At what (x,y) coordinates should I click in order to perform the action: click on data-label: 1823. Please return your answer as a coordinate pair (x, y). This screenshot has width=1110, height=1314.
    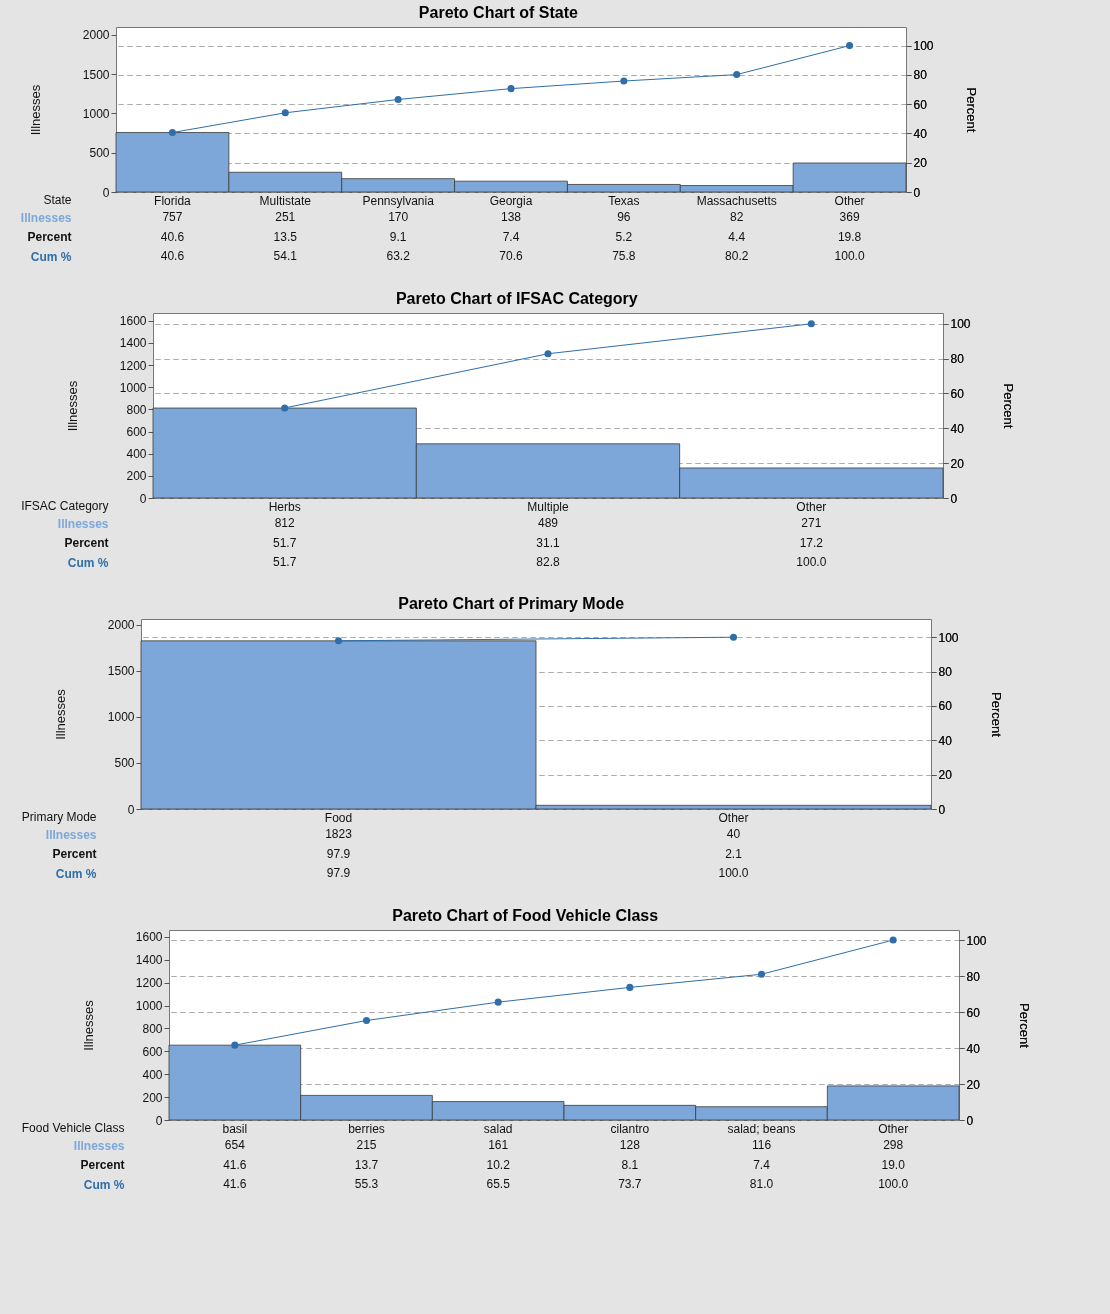
    Looking at the image, I should click on (339, 834).